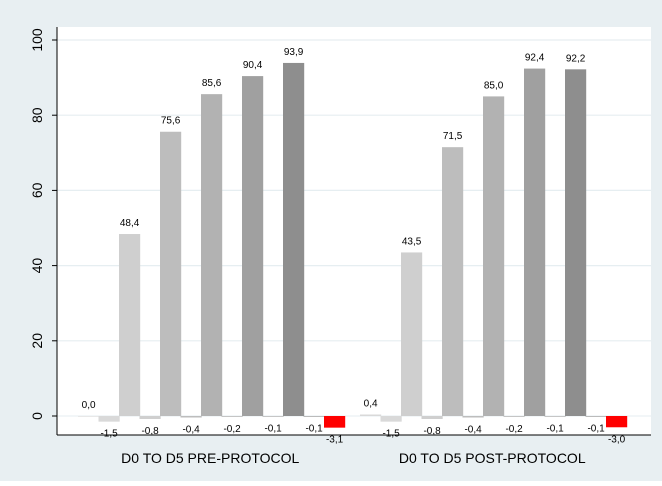 The height and width of the screenshot is (486, 662). Describe the element at coordinates (37, 341) in the screenshot. I see `y-tick-label: 20` at that location.